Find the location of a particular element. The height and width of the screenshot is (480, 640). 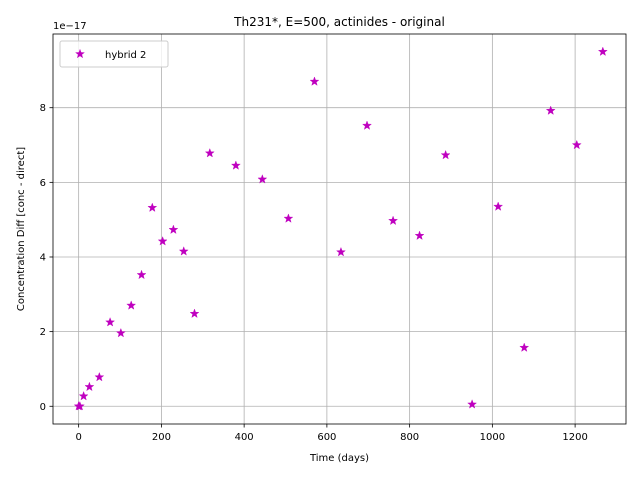

legend-marker-star is located at coordinates (80, 53).